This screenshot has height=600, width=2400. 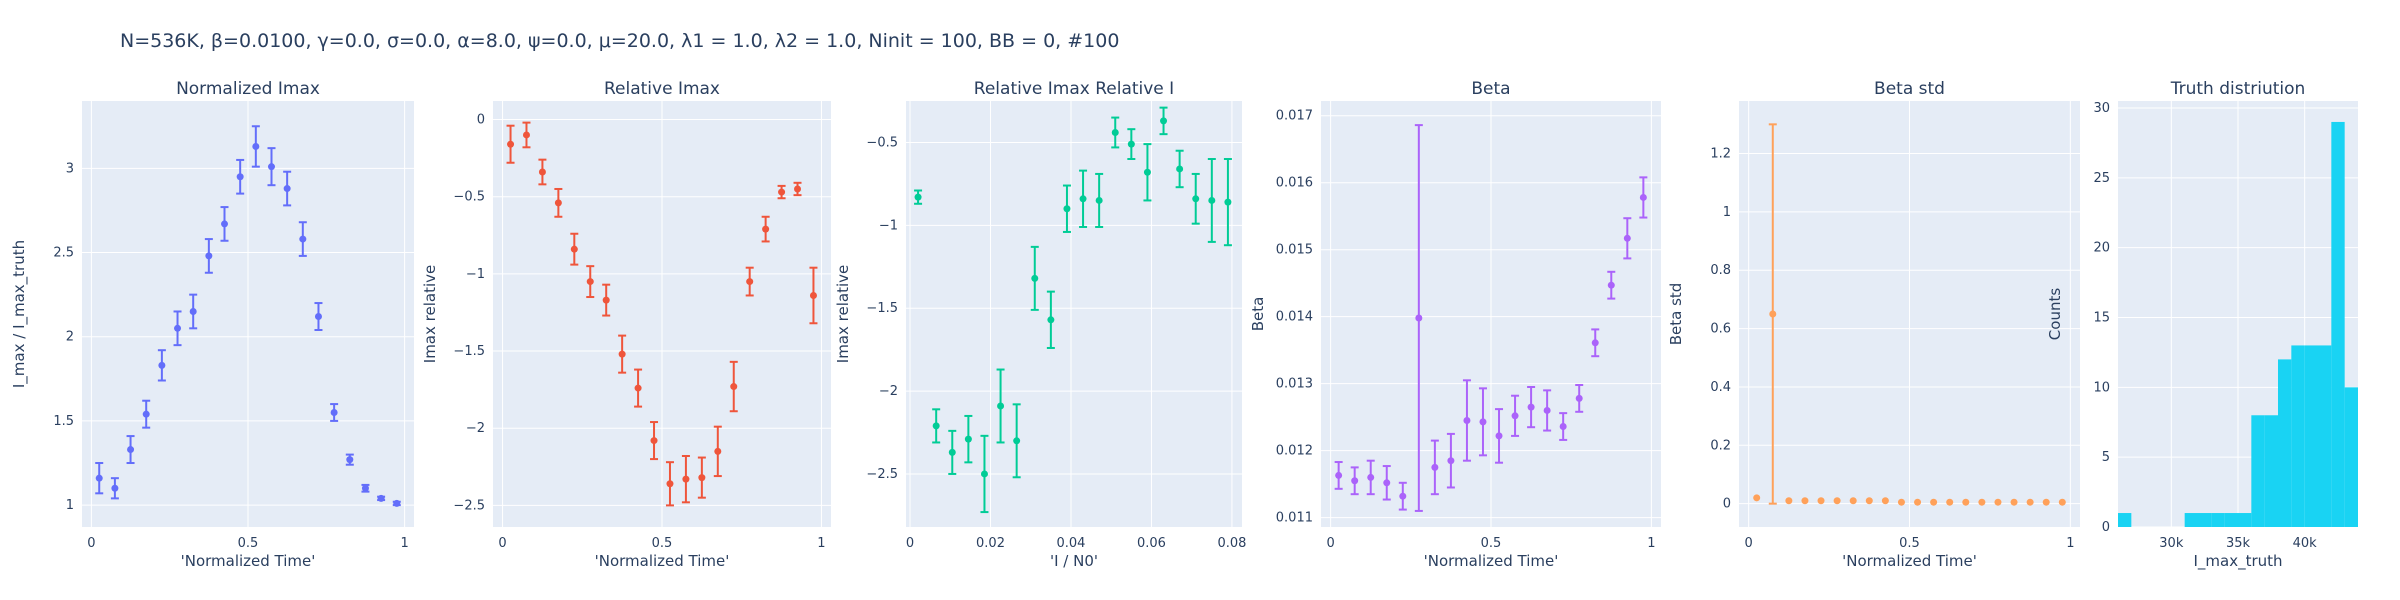 I want to click on subplot-title: Beta std, so click(x=1909, y=89).